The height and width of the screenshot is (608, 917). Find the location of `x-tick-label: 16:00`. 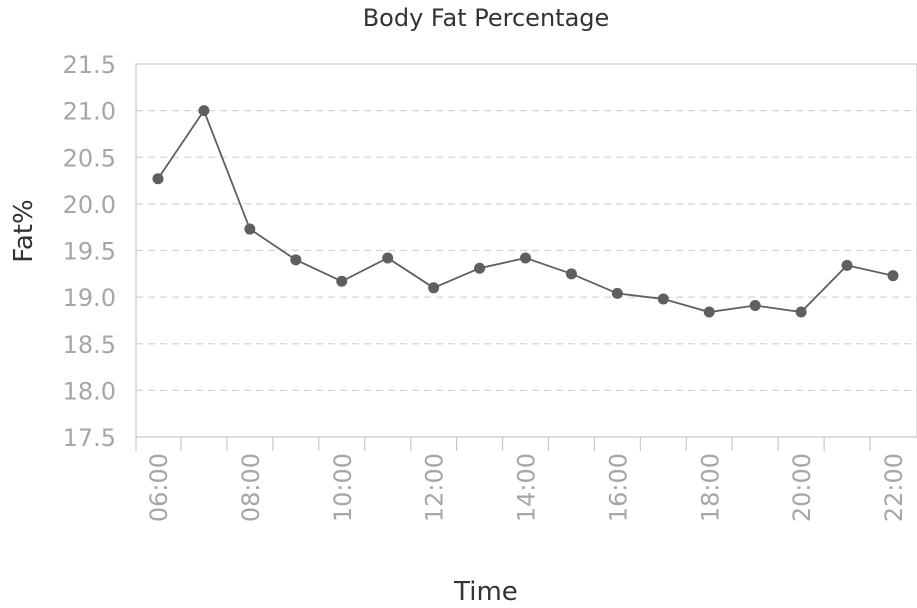

x-tick-label: 16:00 is located at coordinates (618, 487).